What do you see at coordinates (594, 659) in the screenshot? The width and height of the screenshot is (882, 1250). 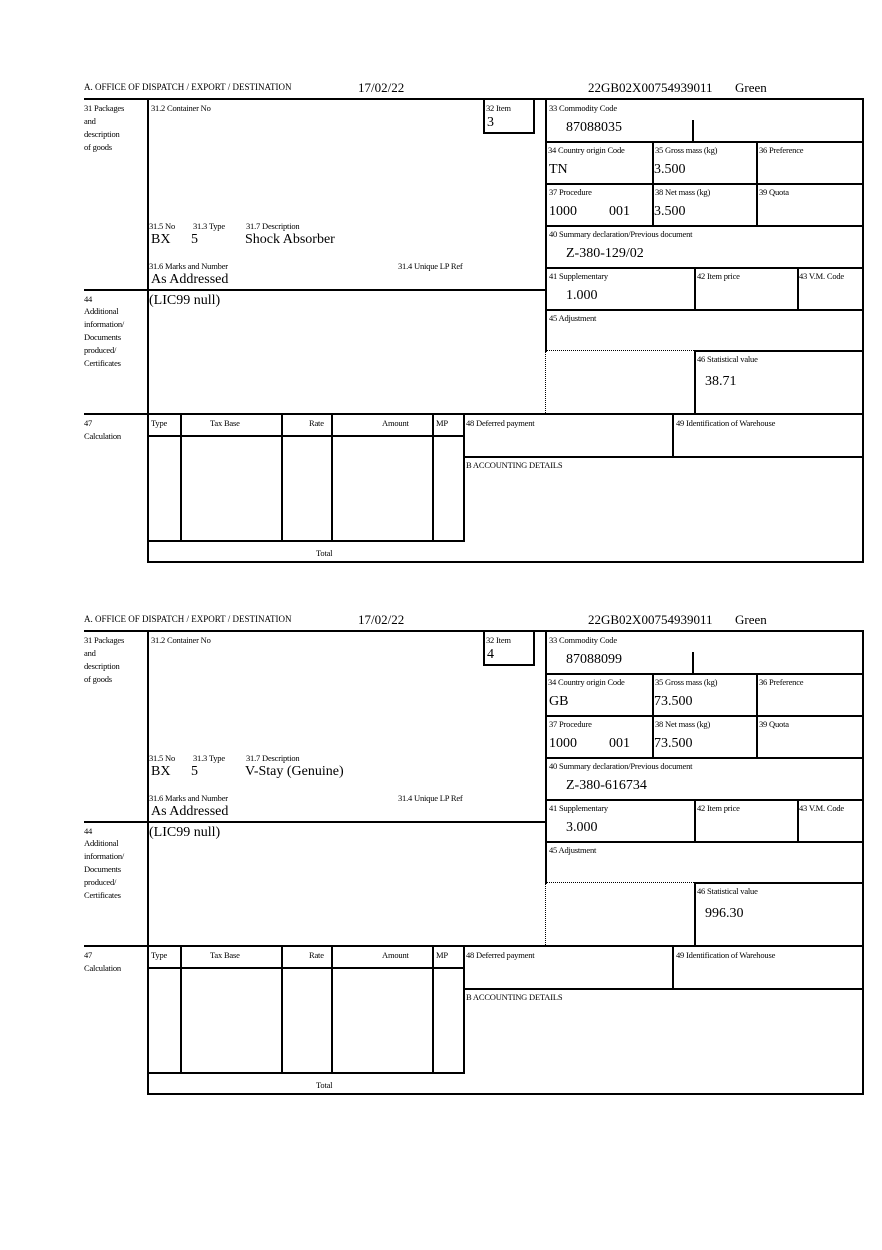 I see `value-commodity-code: 87088099` at bounding box center [594, 659].